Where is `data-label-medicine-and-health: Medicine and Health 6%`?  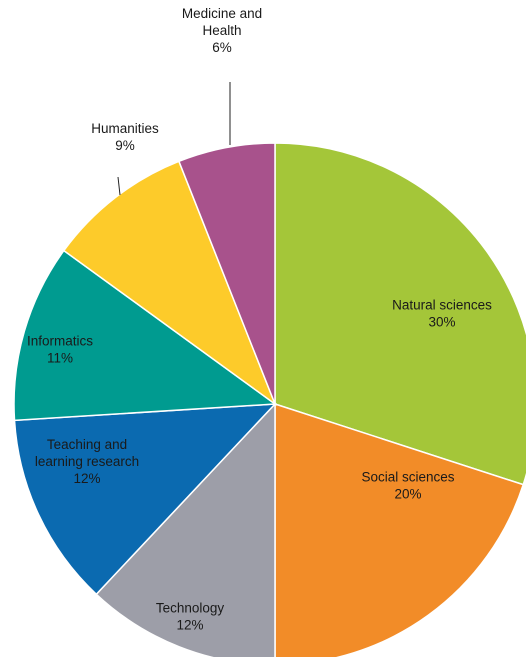 data-label-medicine-and-health: Medicine and Health 6% is located at coordinates (222, 30).